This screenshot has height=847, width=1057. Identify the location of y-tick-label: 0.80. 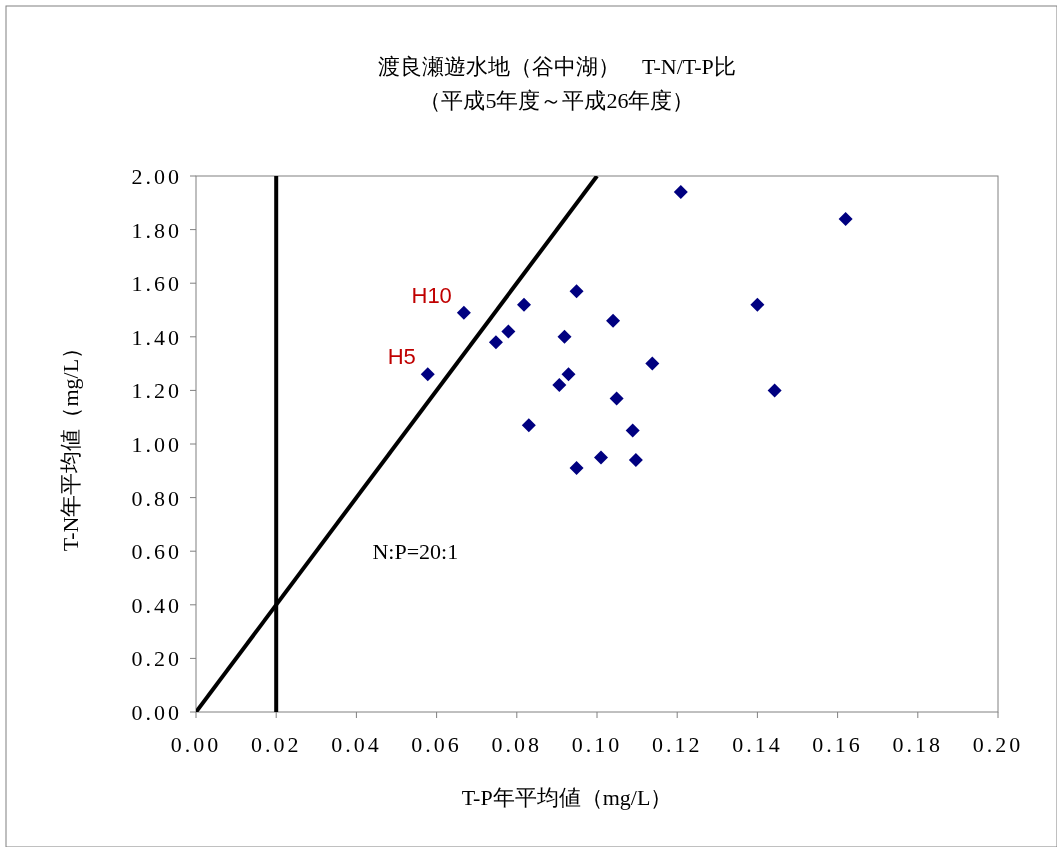
(156, 498).